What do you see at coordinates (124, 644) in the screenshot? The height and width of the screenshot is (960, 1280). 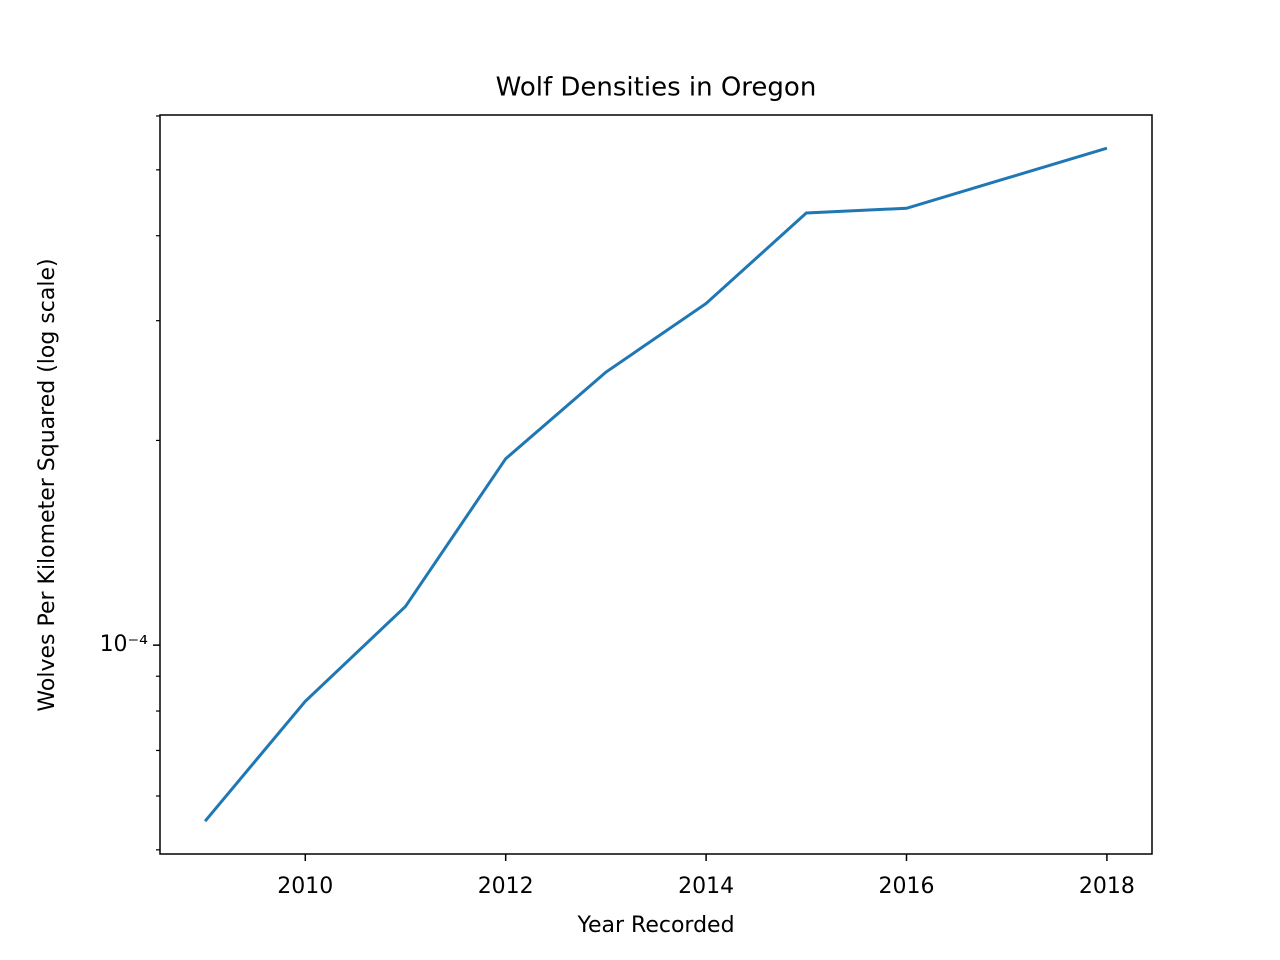 I see `y-tick-label: 10⁻⁴` at bounding box center [124, 644].